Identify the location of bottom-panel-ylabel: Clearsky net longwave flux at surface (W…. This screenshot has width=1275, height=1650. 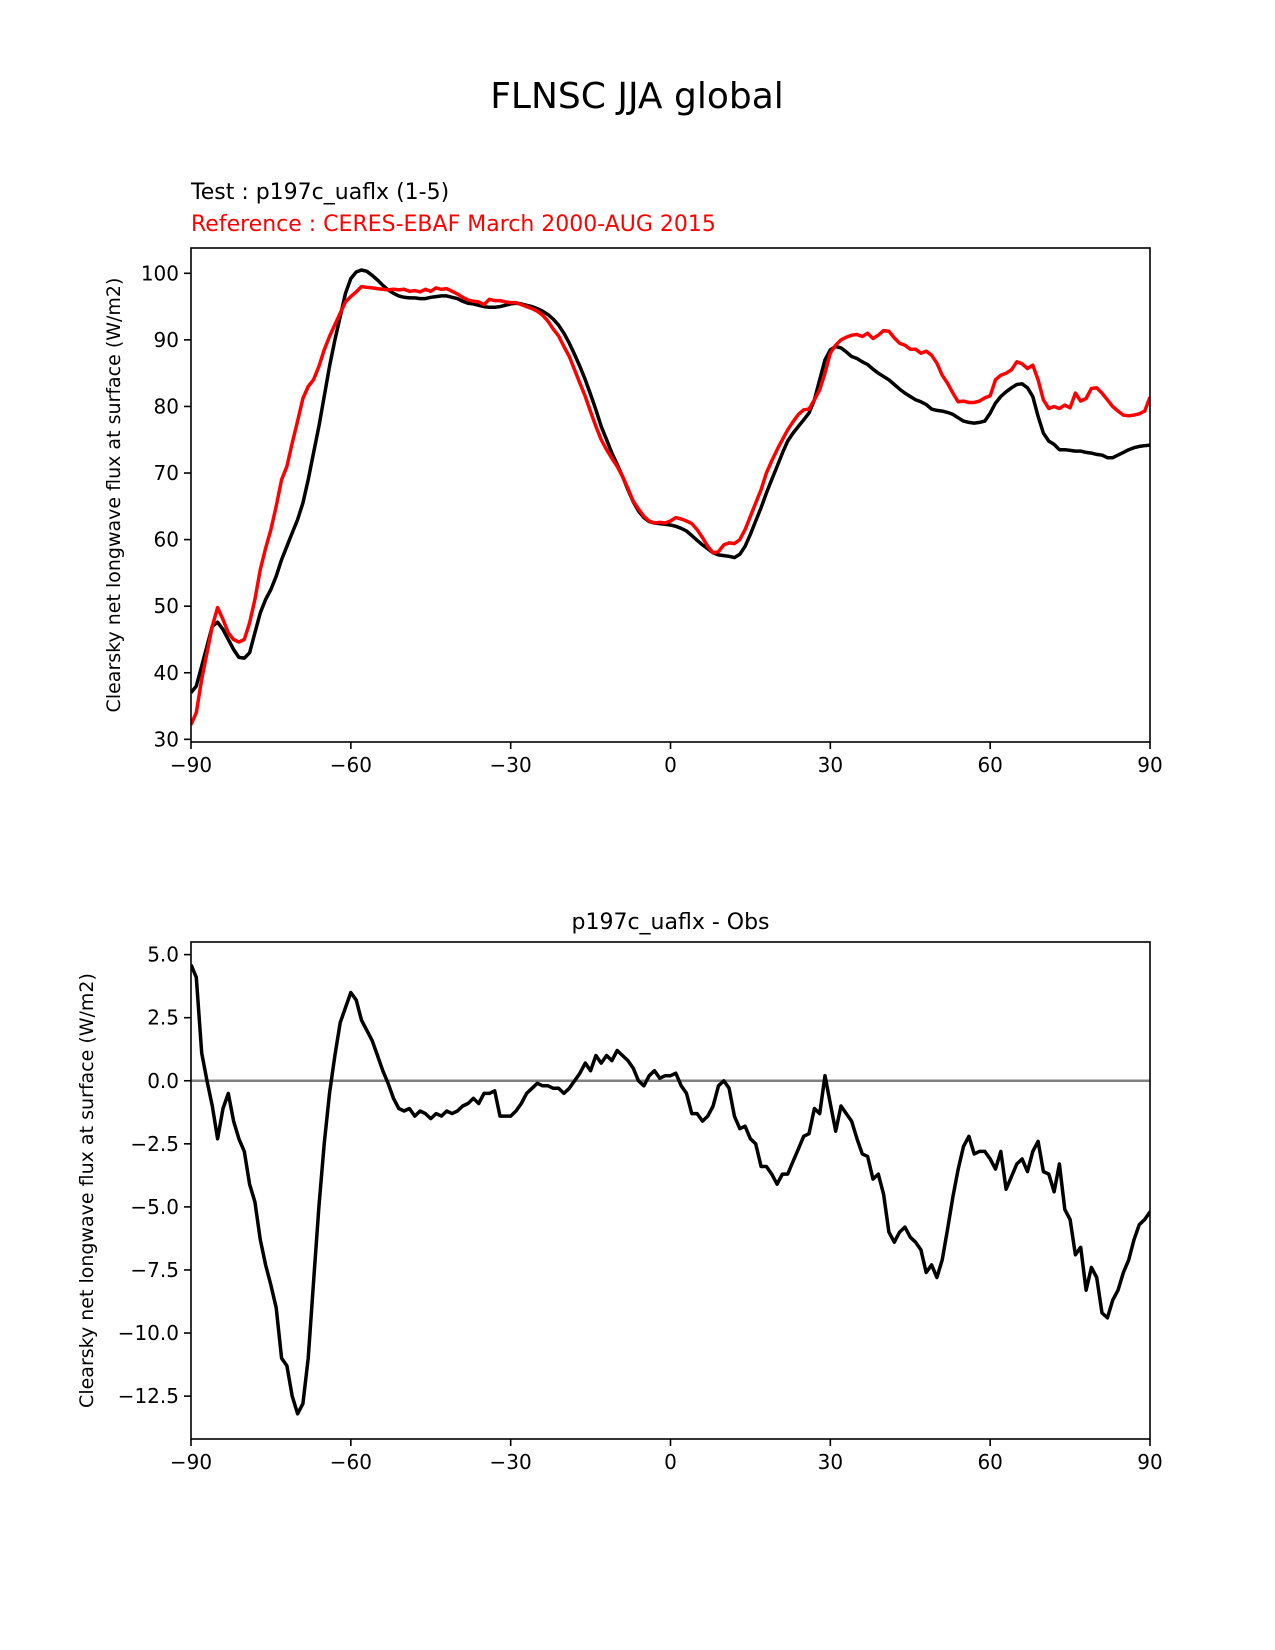
(87, 1190).